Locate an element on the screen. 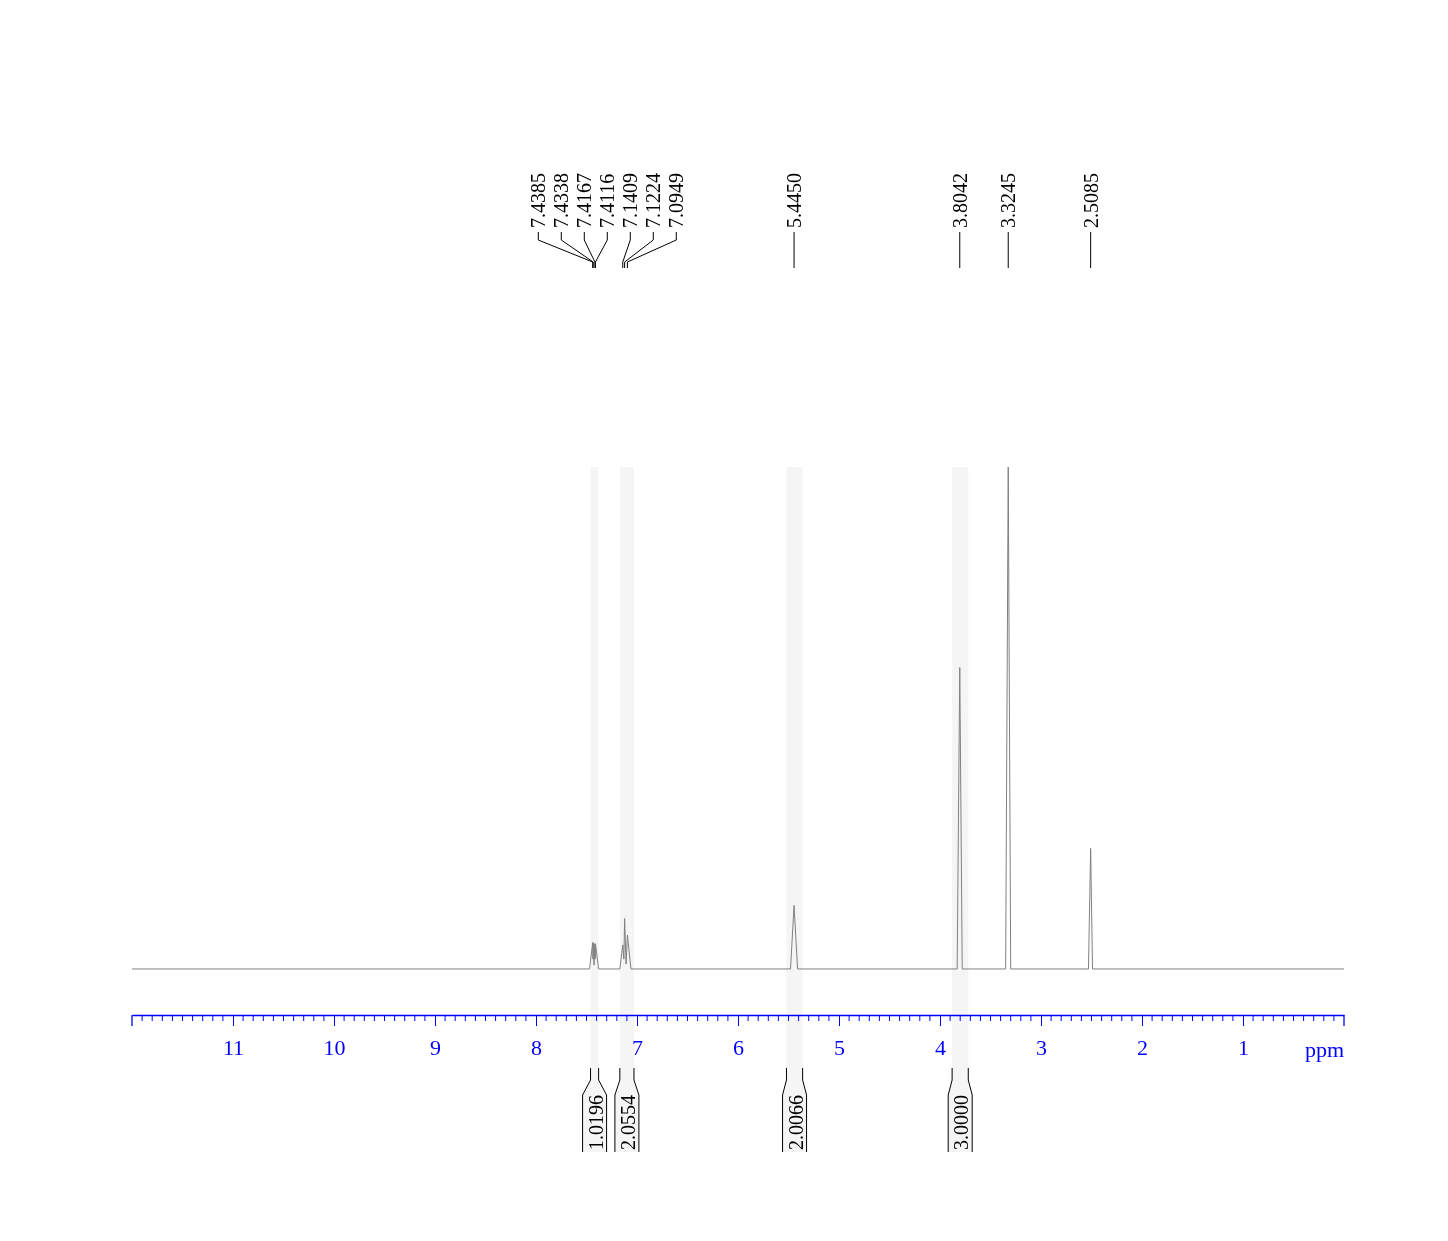  annotation: 7.4167 is located at coordinates (584, 200).